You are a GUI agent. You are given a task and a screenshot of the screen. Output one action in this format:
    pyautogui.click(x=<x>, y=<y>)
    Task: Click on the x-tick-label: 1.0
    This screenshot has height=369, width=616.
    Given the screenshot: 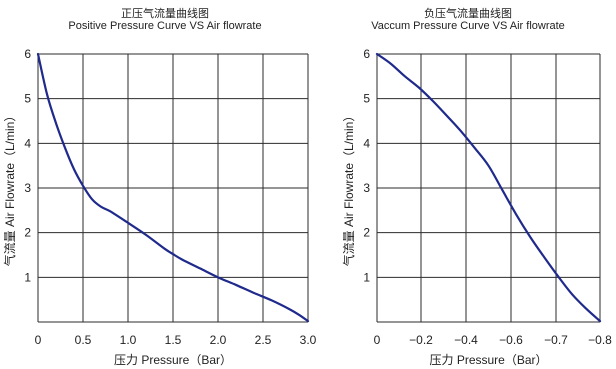 What is the action you would take?
    pyautogui.click(x=128, y=340)
    